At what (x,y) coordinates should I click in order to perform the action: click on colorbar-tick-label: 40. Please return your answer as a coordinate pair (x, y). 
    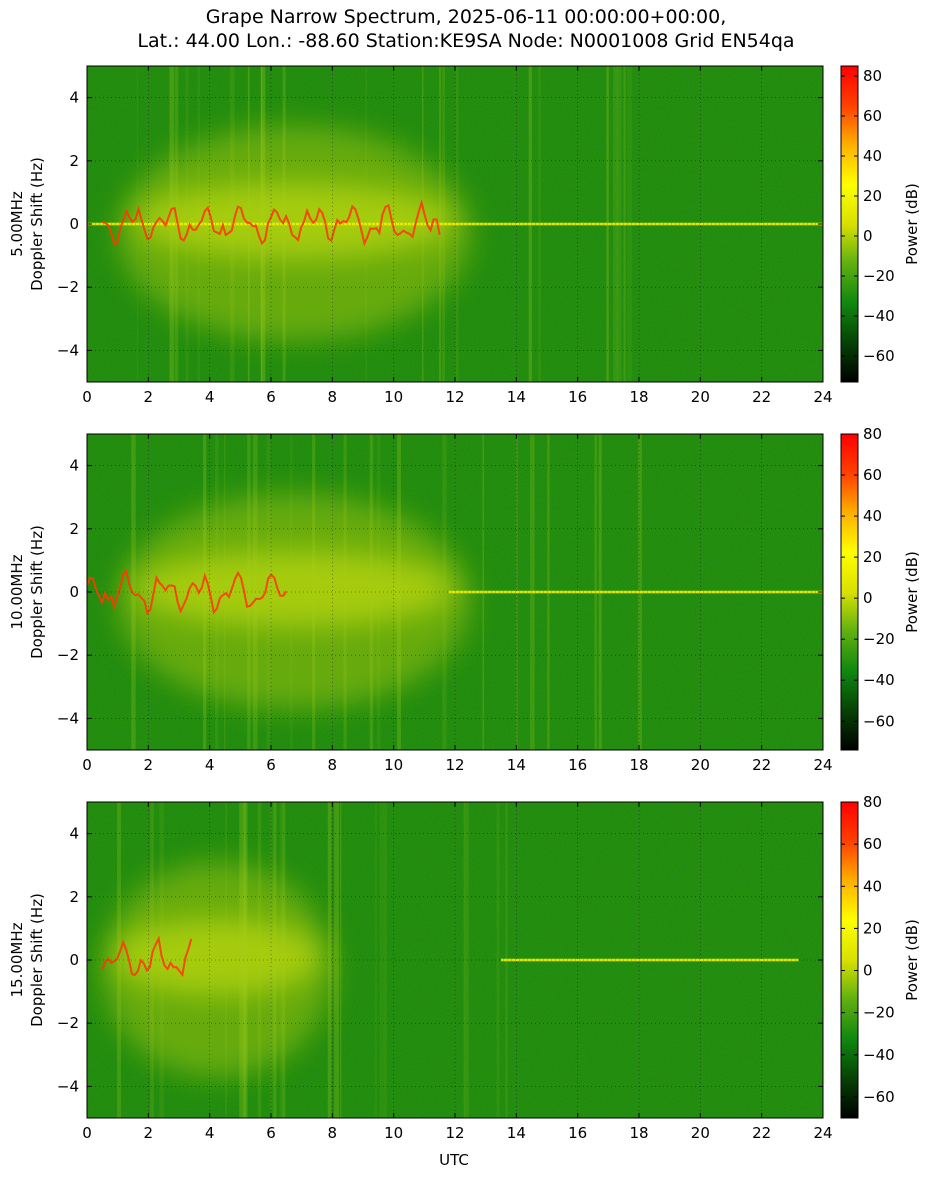
    Looking at the image, I should click on (872, 886).